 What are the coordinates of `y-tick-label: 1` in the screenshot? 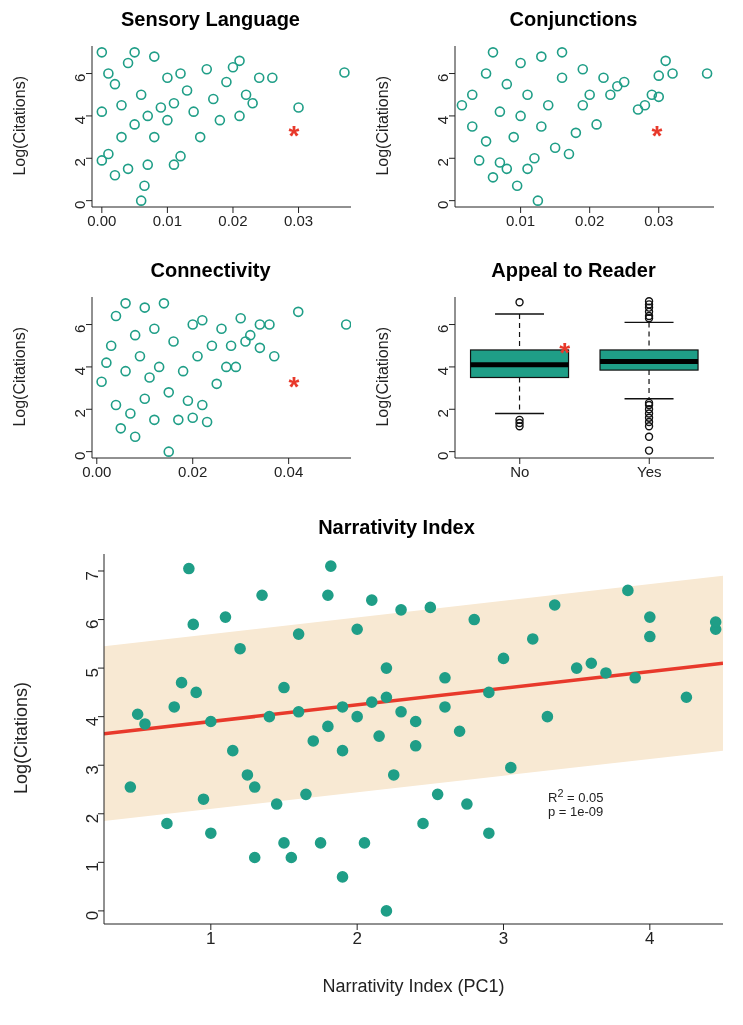 It's located at (93, 867).